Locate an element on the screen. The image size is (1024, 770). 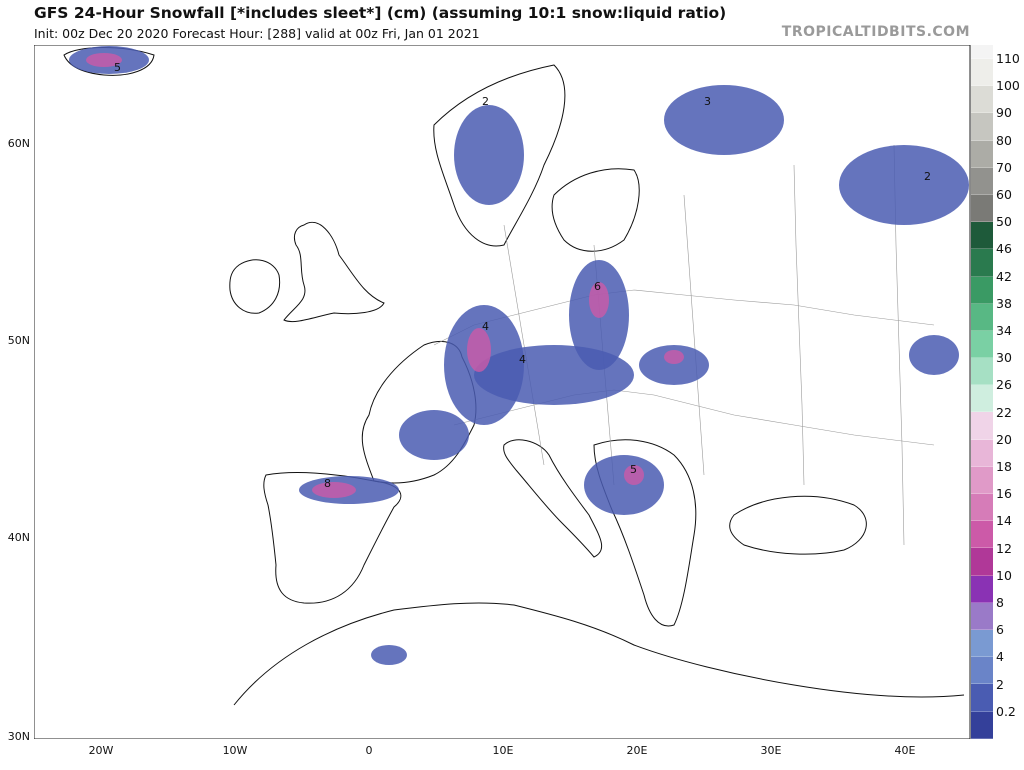
colorbar-label: 90 is located at coordinates (1004, 113).